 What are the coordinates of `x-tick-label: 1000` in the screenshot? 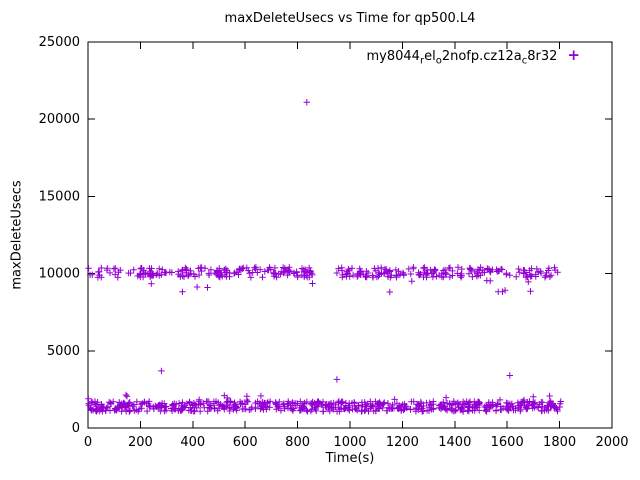 It's located at (349, 442).